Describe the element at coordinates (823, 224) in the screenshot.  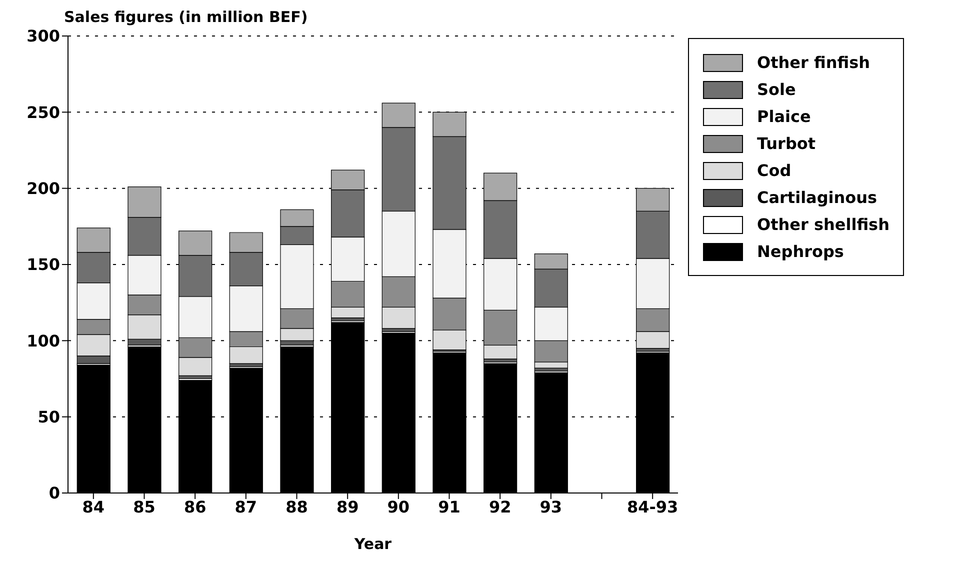
I see `legend-label: Other shellfish` at that location.